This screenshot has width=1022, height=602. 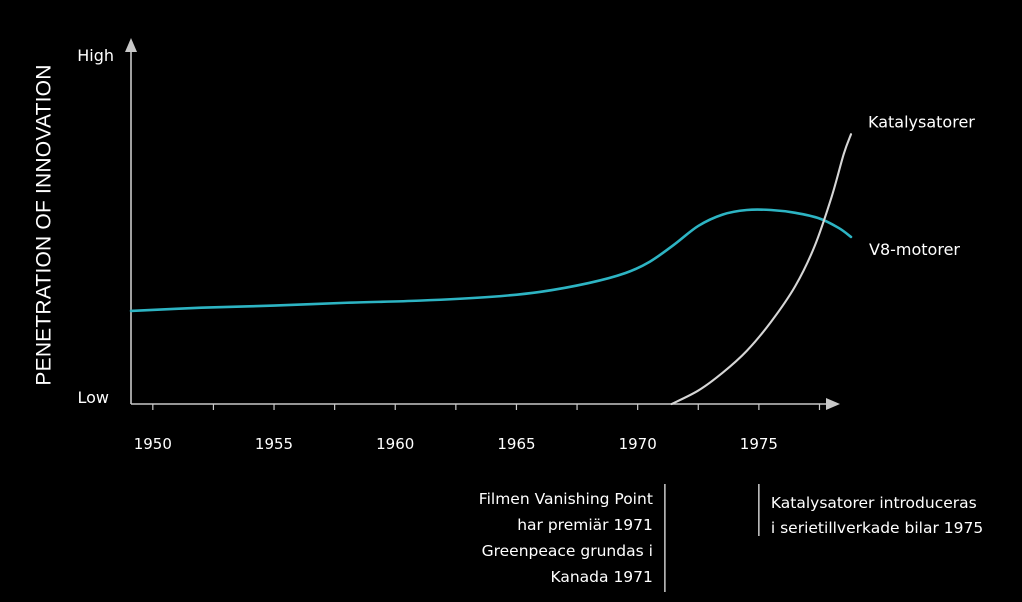 I want to click on x-tick-label: 1950, so click(x=153, y=444).